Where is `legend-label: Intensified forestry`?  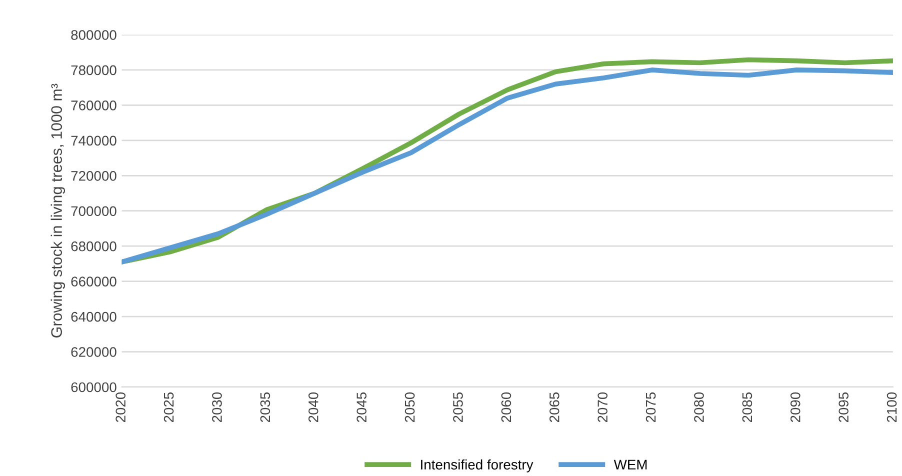
legend-label: Intensified forestry is located at coordinates (477, 465).